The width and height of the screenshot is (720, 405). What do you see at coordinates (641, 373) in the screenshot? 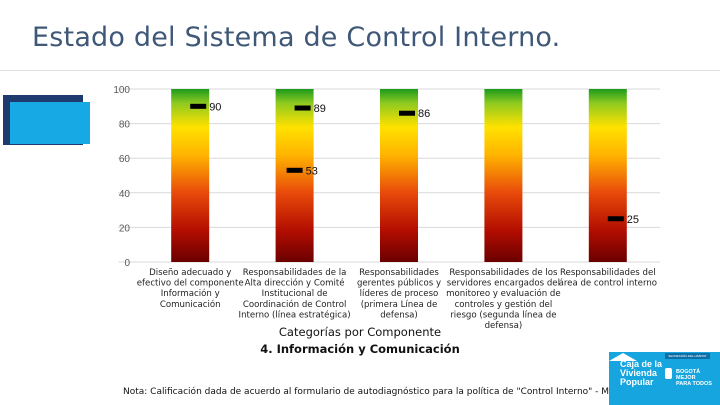
I see `logo-name: Caja de la Vivienda Popular` at bounding box center [641, 373].